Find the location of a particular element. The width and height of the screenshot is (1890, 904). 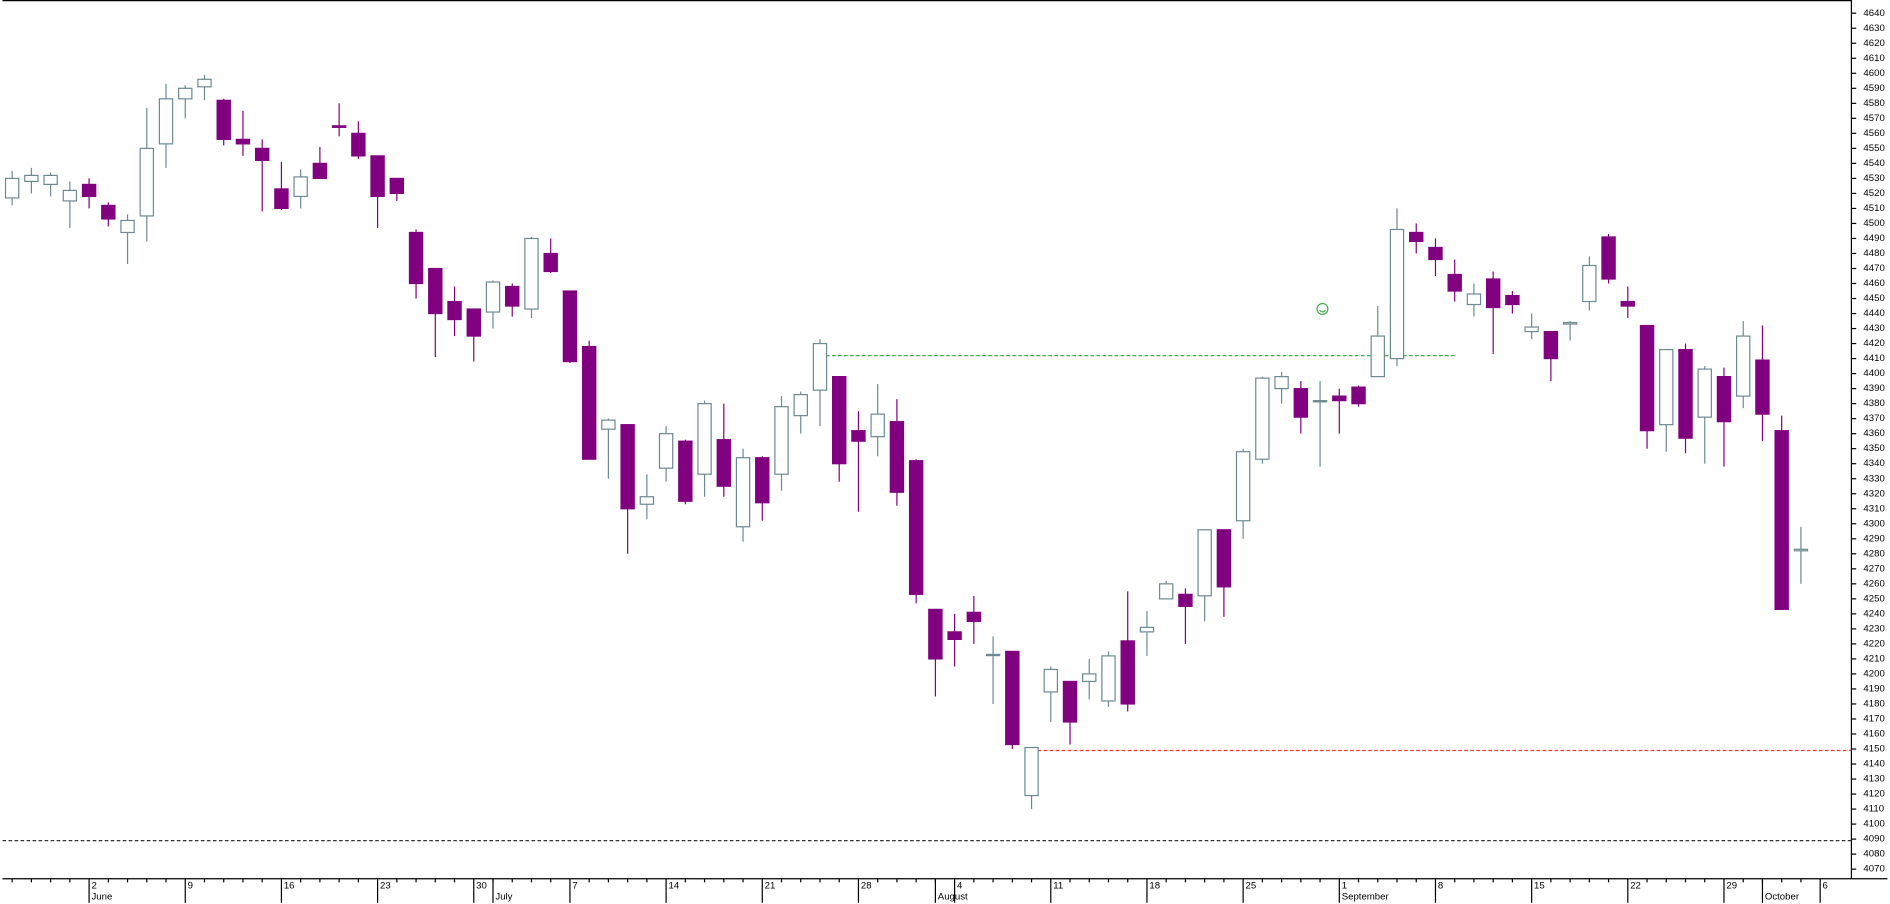

y-tick-label: 4430 is located at coordinates (1873, 328).